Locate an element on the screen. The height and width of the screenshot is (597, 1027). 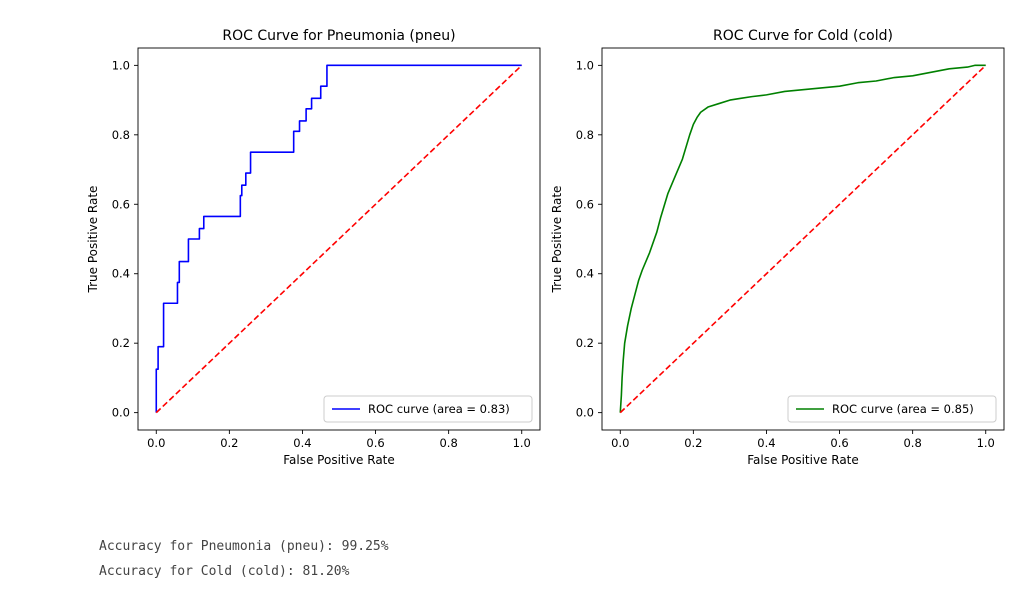
cold-y-tick-label: 0.0 is located at coordinates (585, 413).